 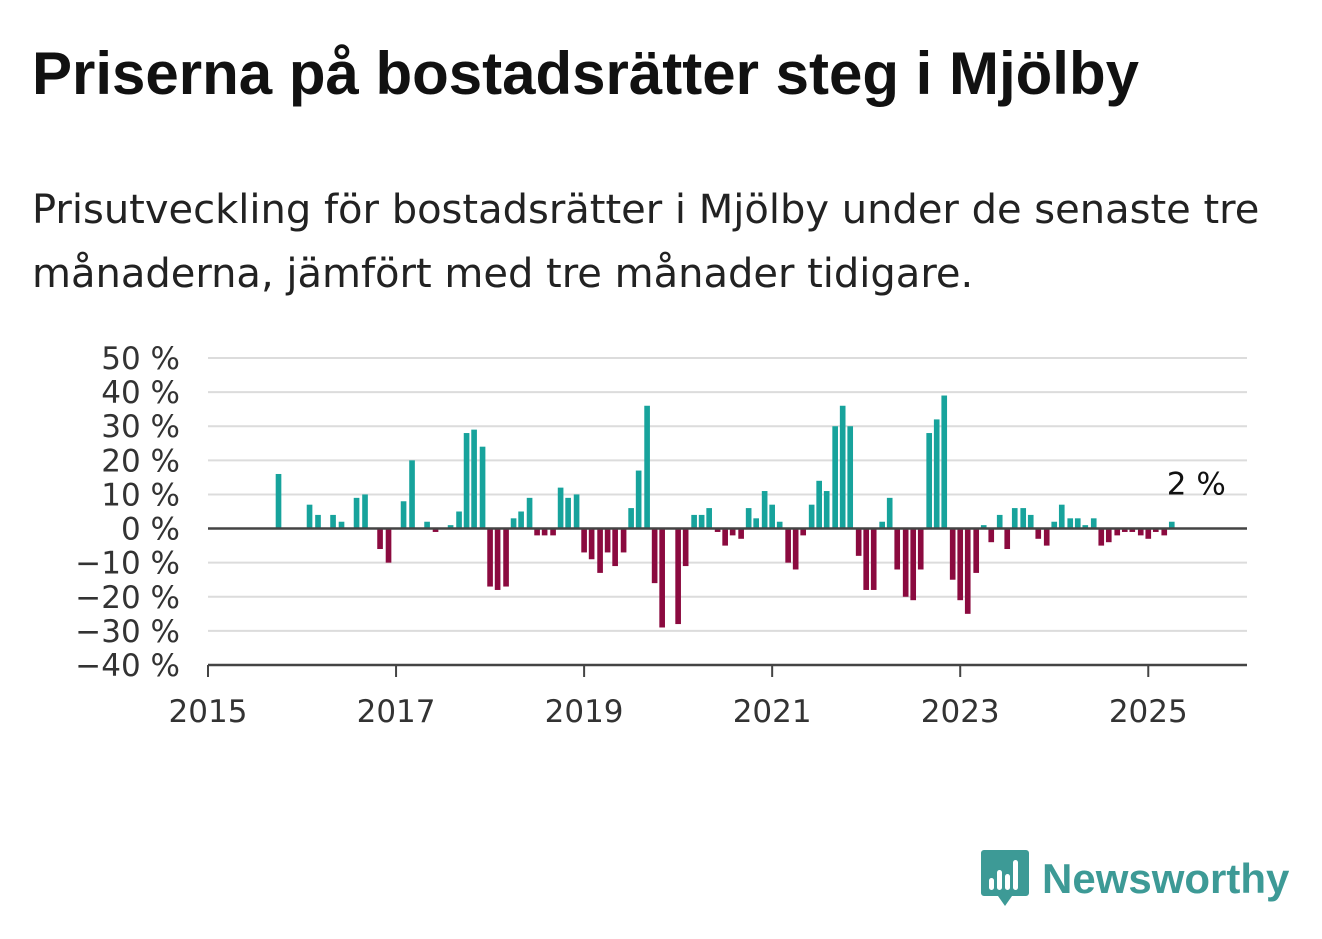 What do you see at coordinates (140, 461) in the screenshot?
I see `y-tick-label: 20 %` at bounding box center [140, 461].